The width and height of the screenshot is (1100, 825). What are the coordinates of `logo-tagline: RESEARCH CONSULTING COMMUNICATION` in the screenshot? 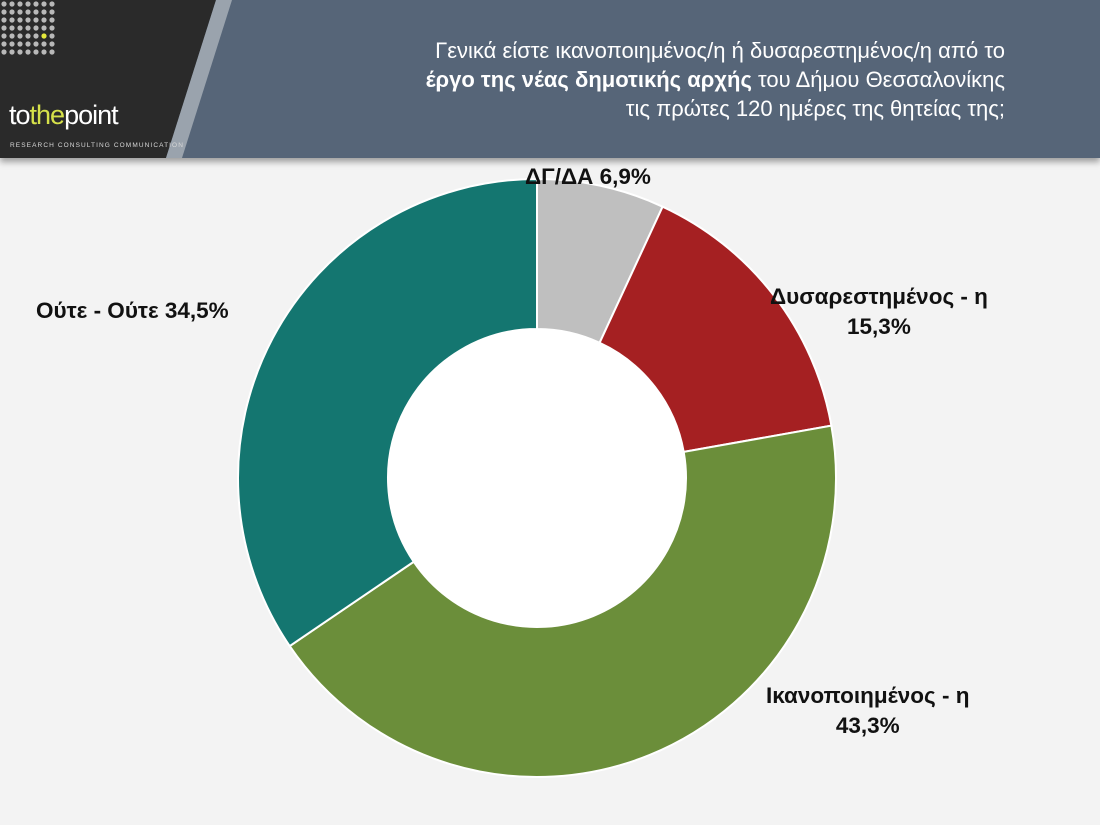 It's located at (97, 145).